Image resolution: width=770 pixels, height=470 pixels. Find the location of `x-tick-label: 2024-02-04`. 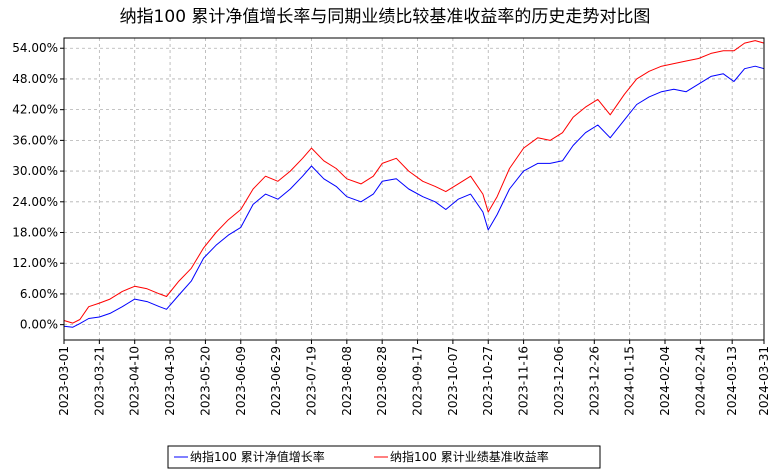

x-tick-label: 2024-02-04 is located at coordinates (665, 381).